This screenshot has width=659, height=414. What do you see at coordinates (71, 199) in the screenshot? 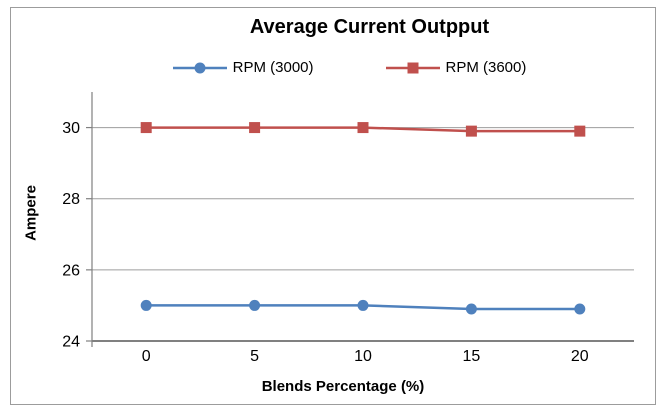
I see `y-tick-label: 28` at bounding box center [71, 199].